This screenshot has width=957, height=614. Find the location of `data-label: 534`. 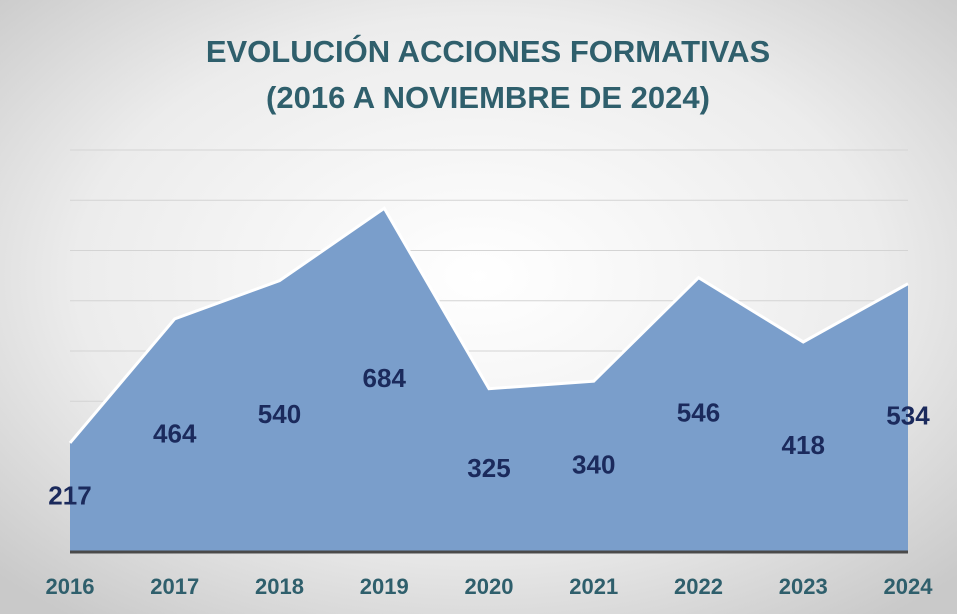

data-label: 534 is located at coordinates (908, 416).